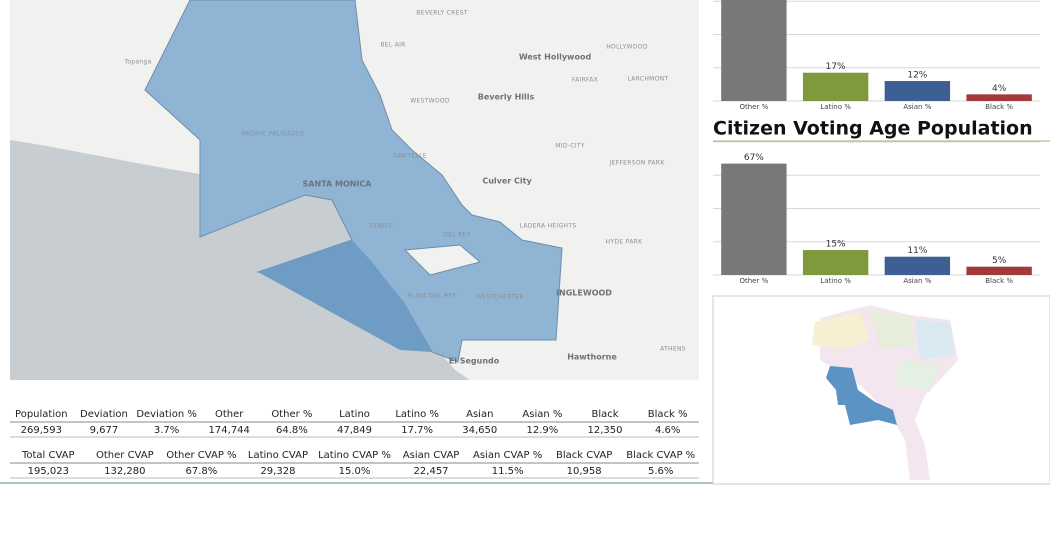 Image resolution: width=1050 pixels, height=551 pixels. I want to click on data-label: 12%, so click(917, 76).